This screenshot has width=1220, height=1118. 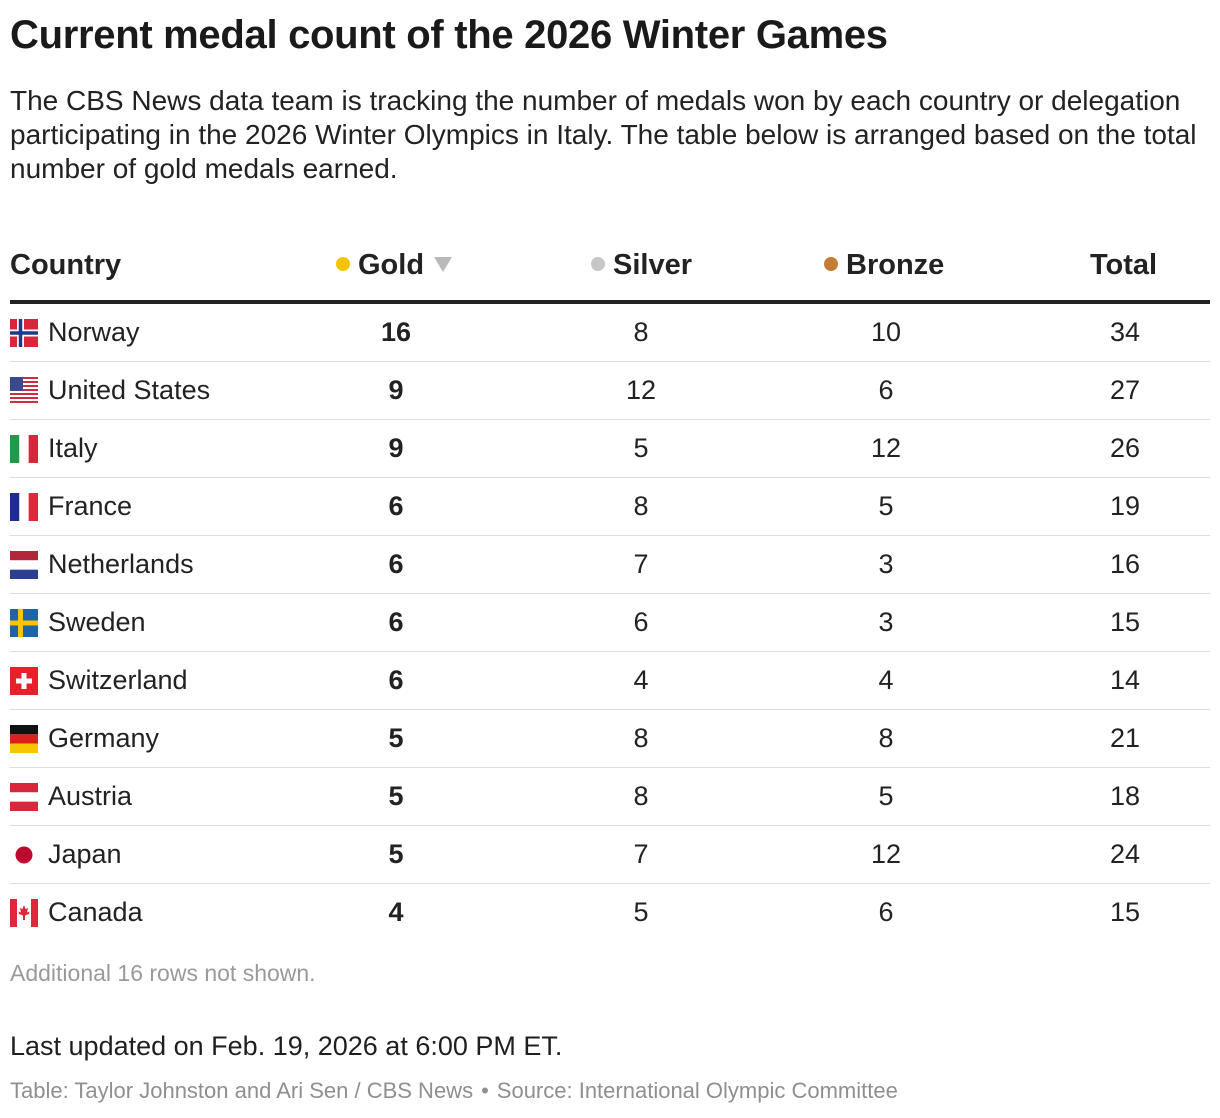 What do you see at coordinates (697, 1090) in the screenshot?
I see `source-credit: Source: International Olympic Committee` at bounding box center [697, 1090].